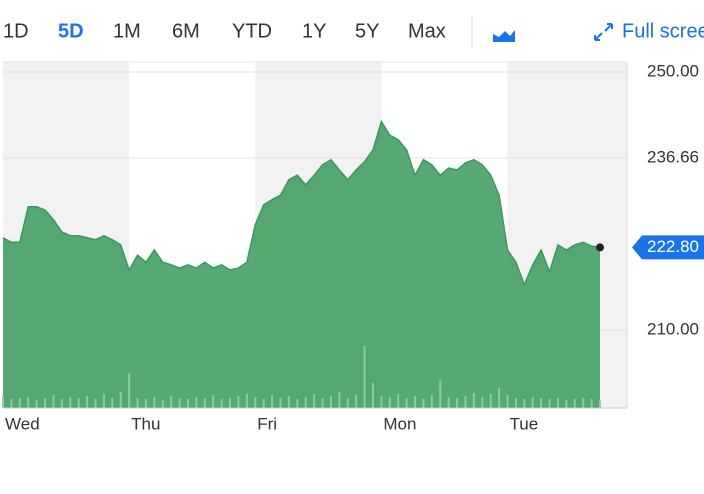  Describe the element at coordinates (252, 31) in the screenshot. I see `range-button: YTD` at that location.